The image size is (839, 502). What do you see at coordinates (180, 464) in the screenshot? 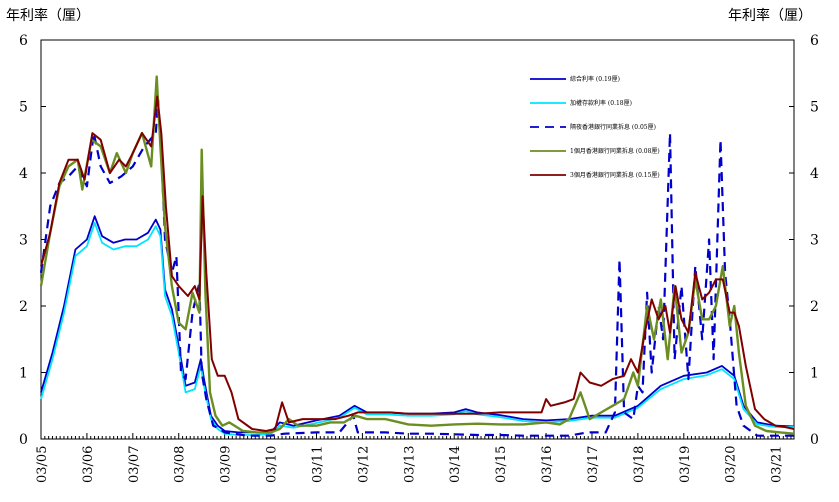
I see `x-tick-label: 03/08` at bounding box center [180, 464].